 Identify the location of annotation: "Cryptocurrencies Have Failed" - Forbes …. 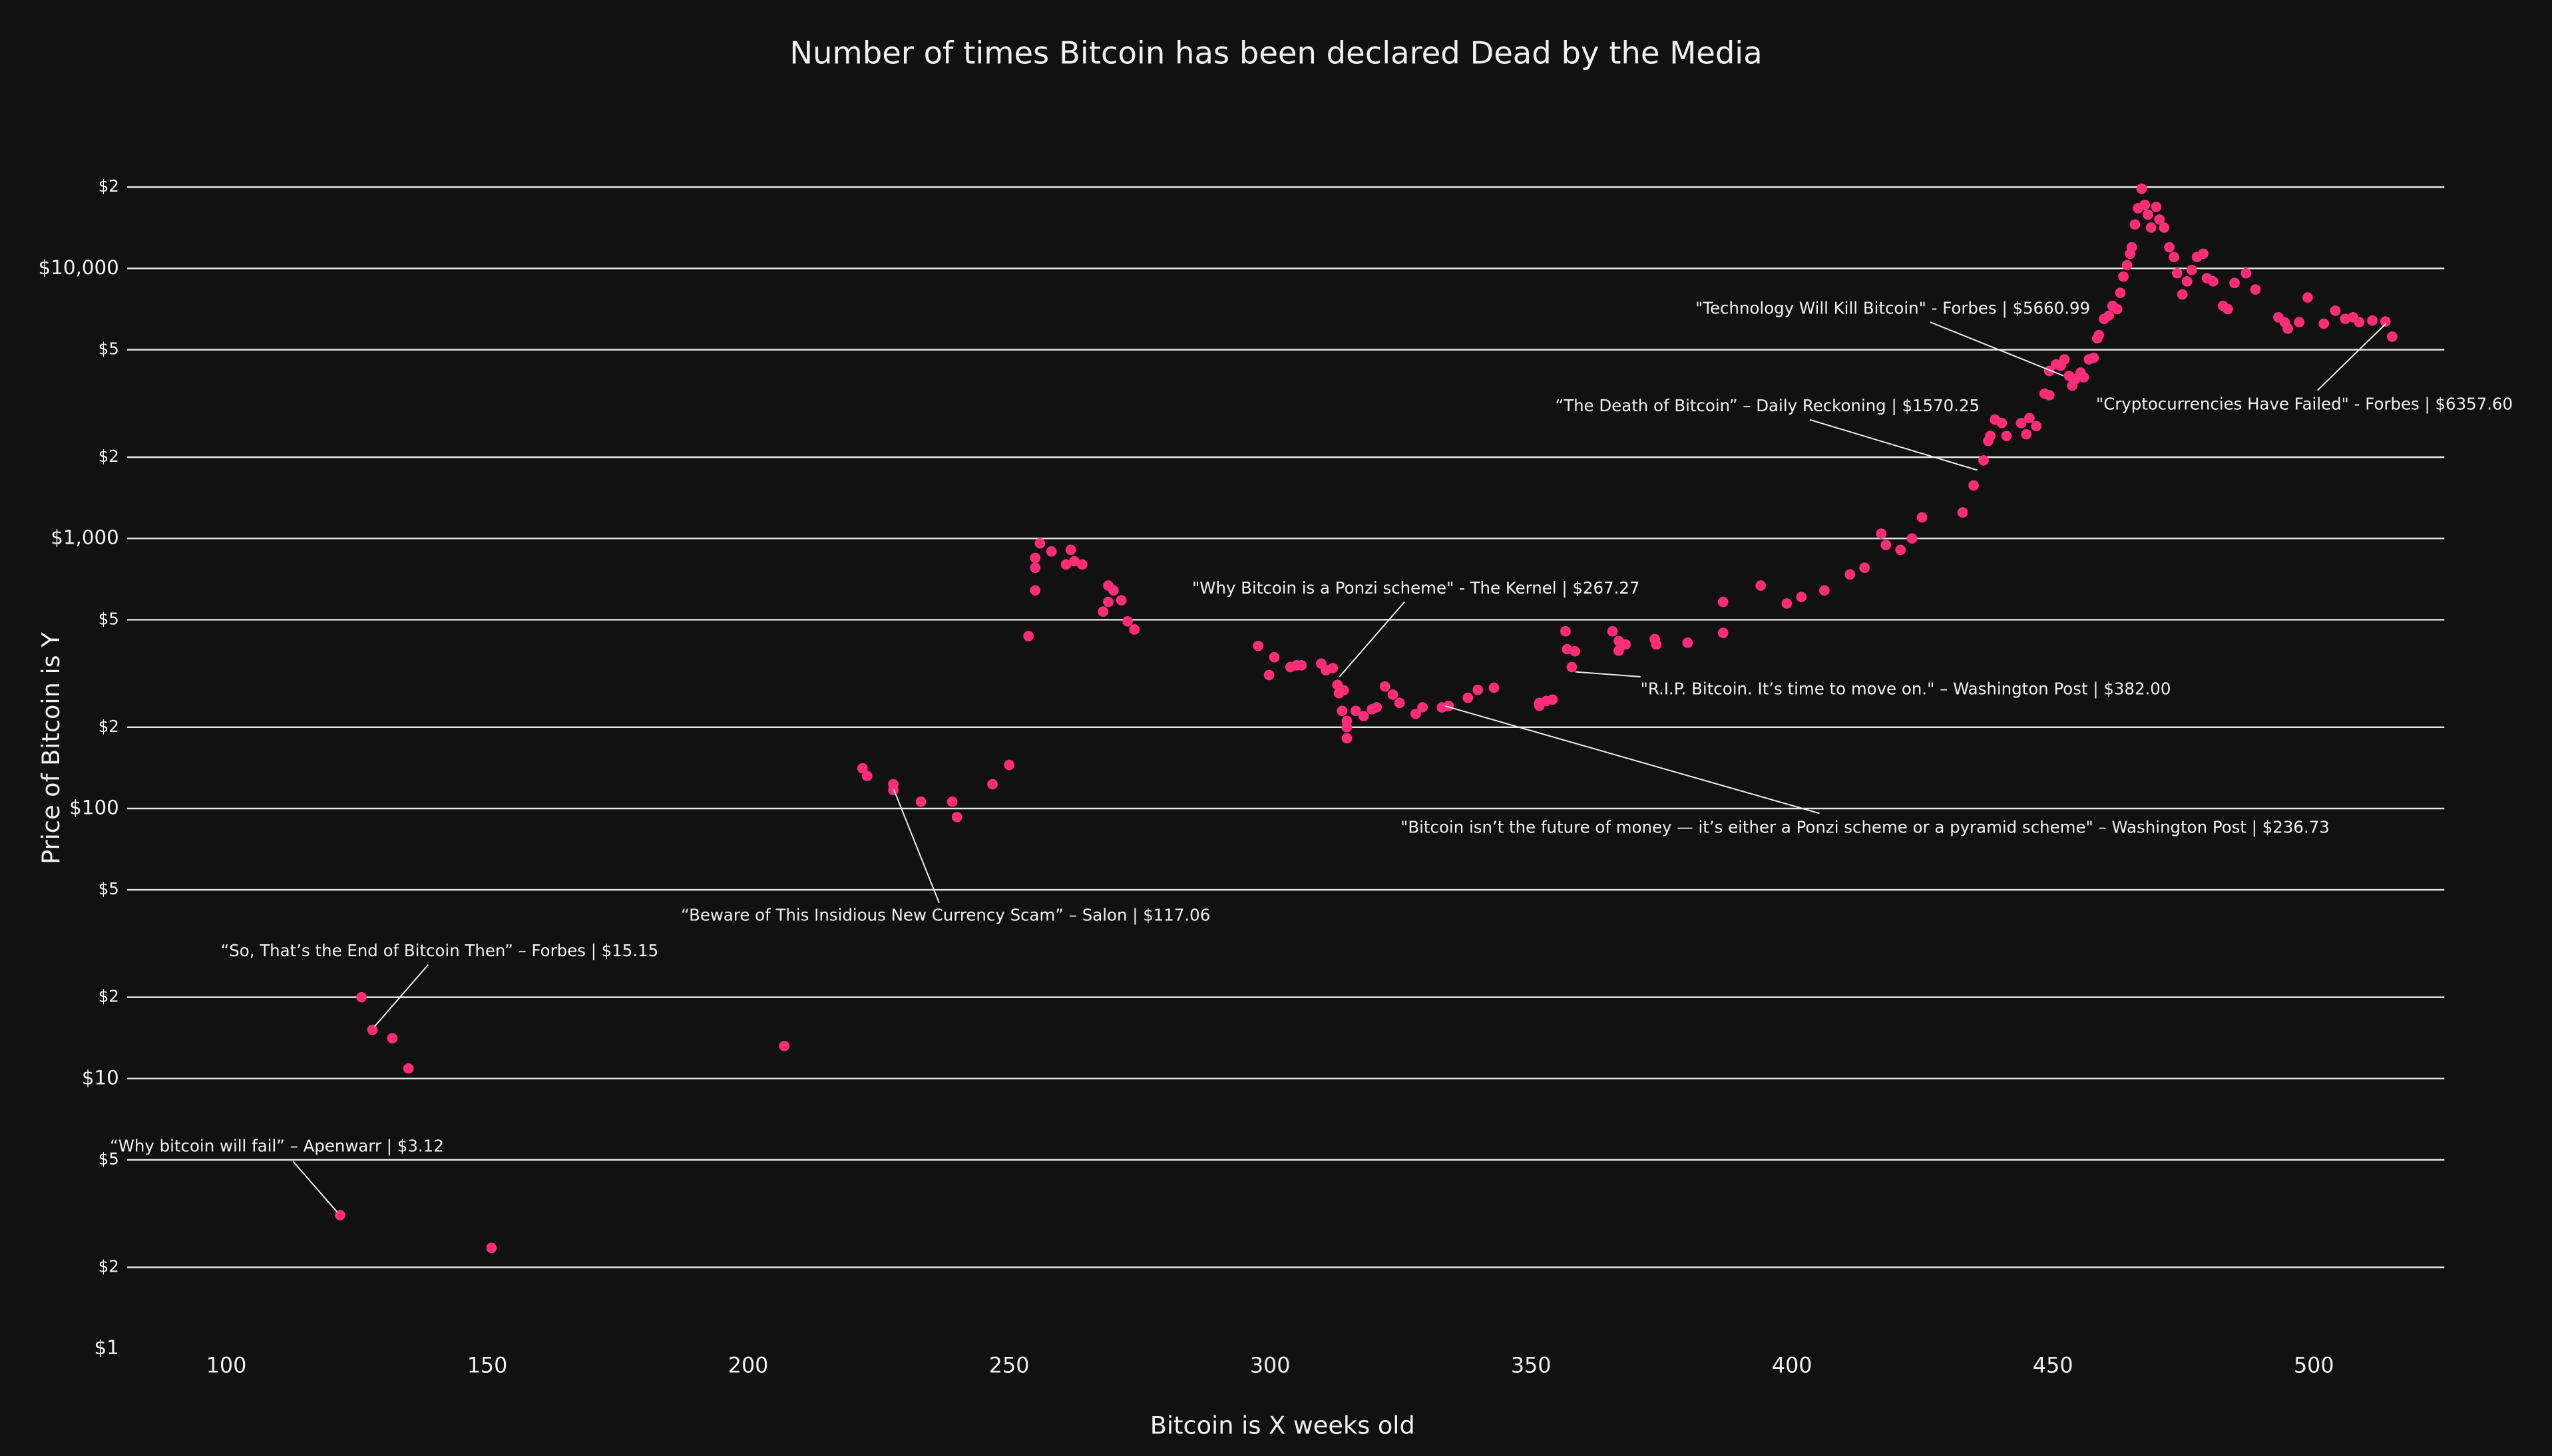
(2304, 404).